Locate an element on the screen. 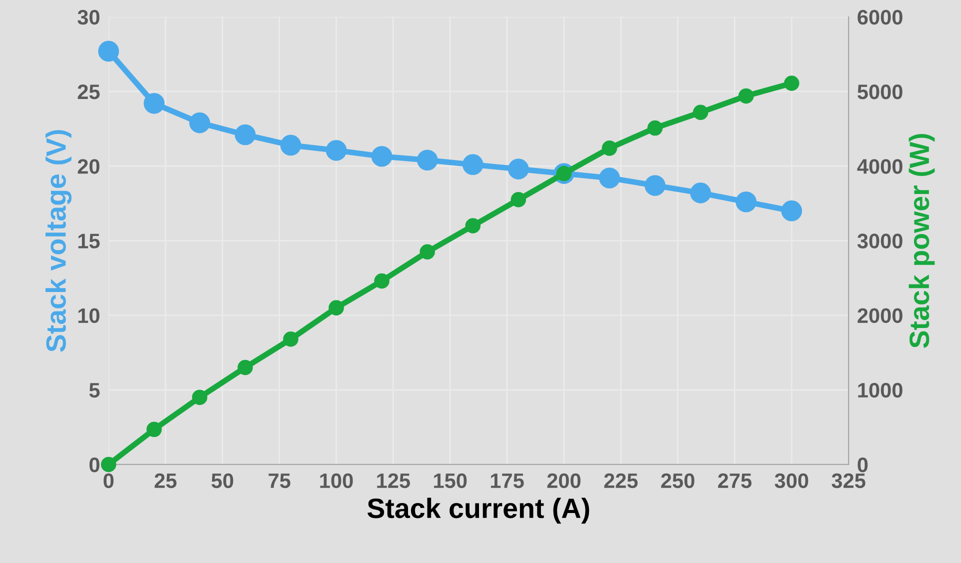 This screenshot has height=563, width=961. x-tick-label: 325 is located at coordinates (849, 480).